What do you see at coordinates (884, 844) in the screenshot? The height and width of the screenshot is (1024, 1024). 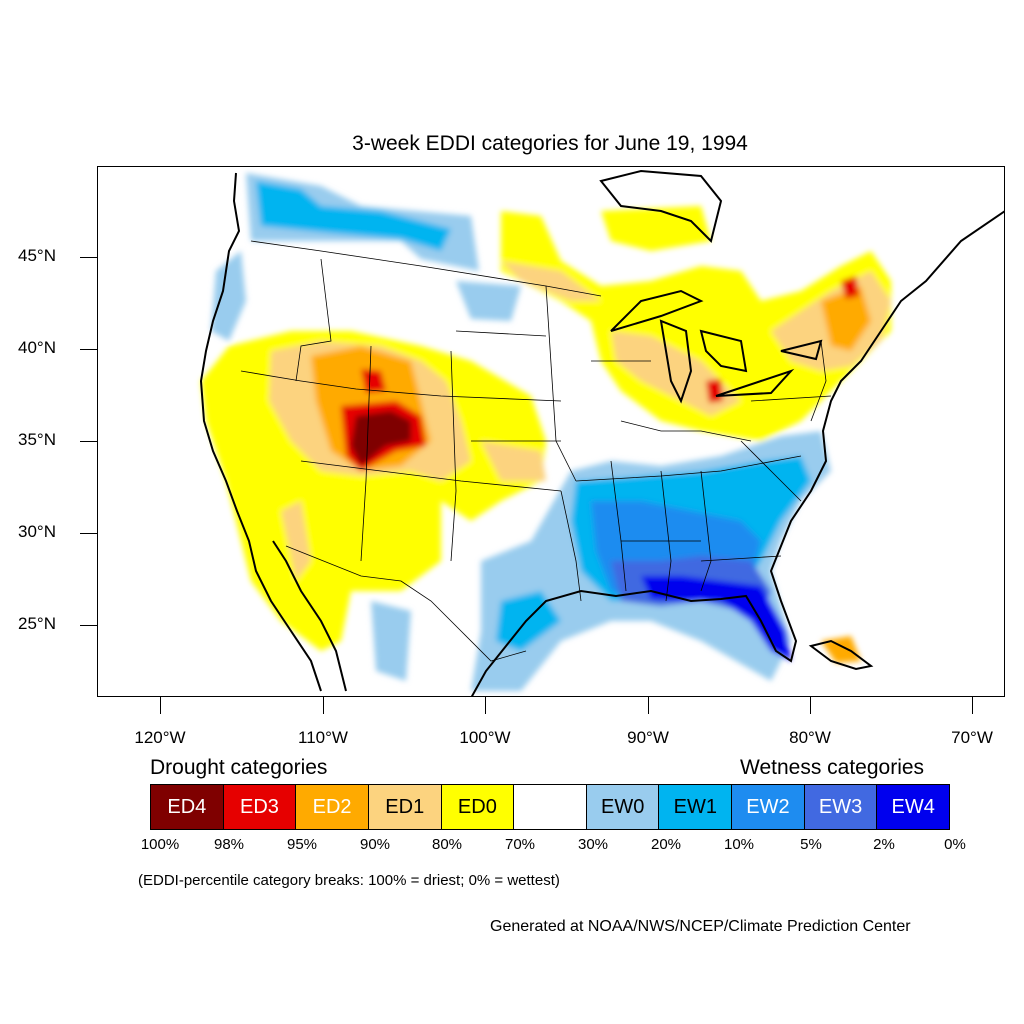 I see `break-label: 2%` at bounding box center [884, 844].